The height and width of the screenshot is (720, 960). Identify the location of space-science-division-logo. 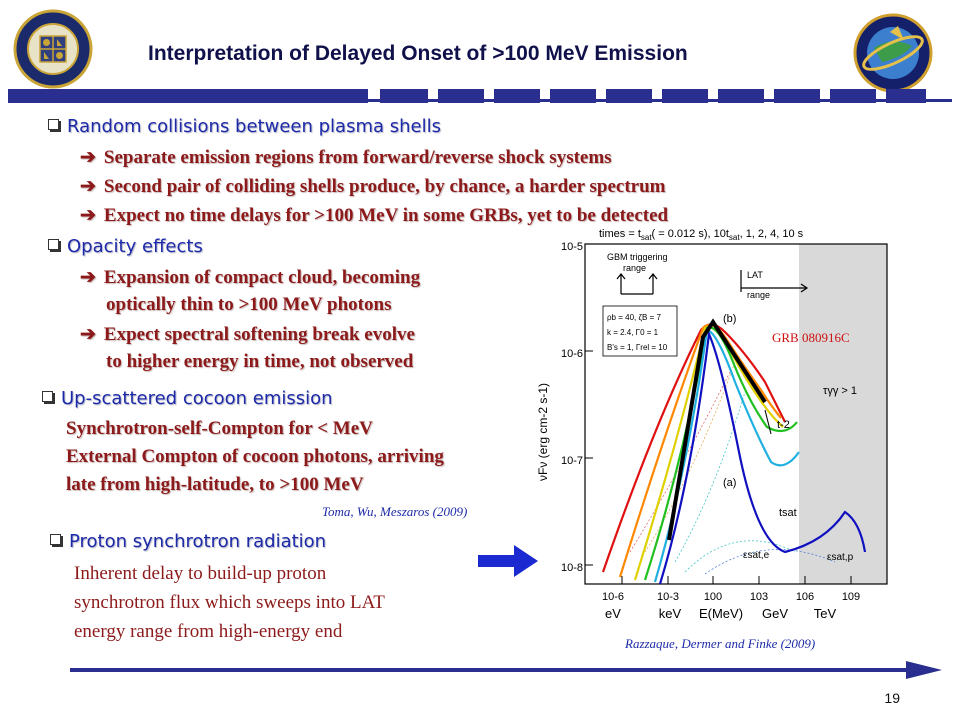
(893, 53).